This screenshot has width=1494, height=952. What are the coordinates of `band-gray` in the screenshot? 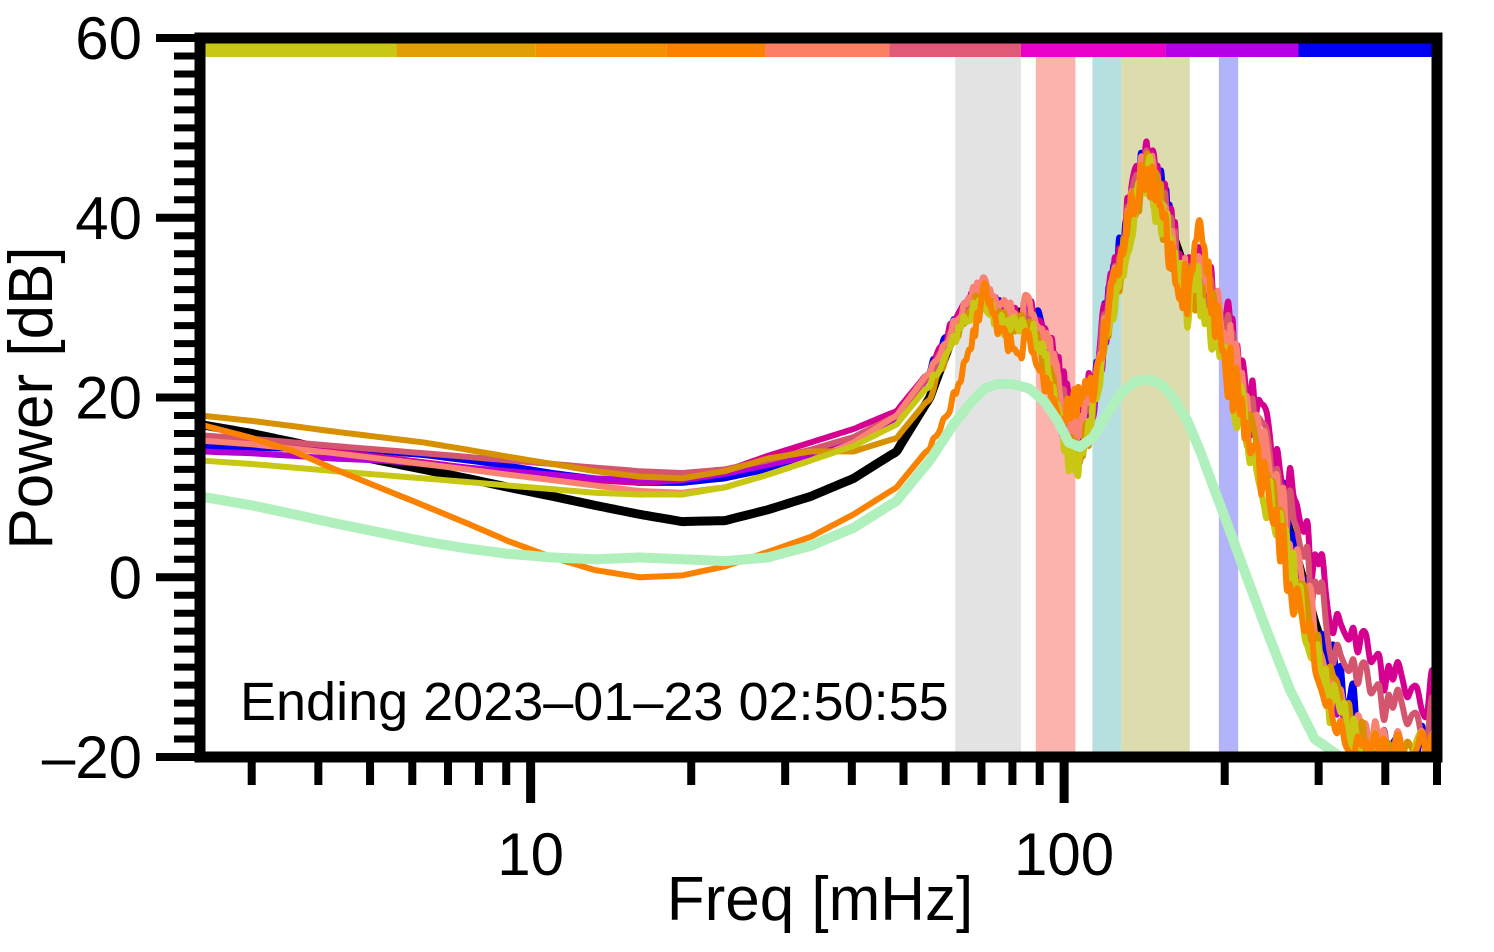 It's located at (988, 400).